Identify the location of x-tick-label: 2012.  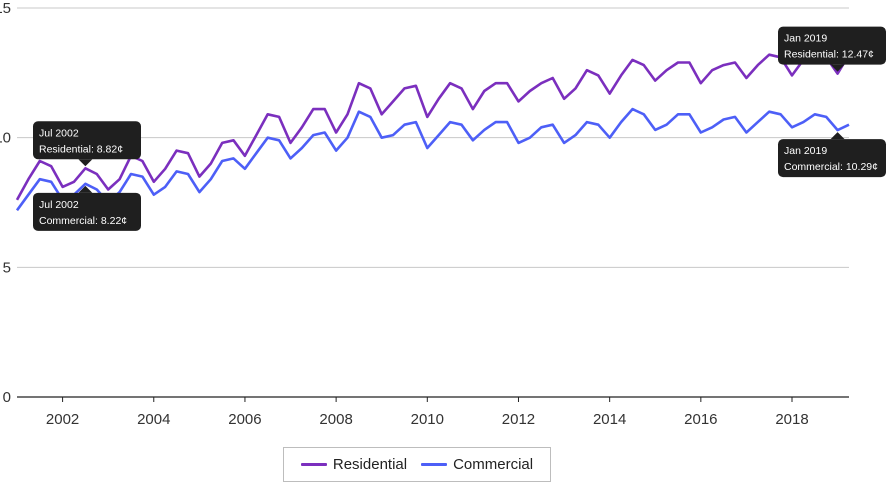
(518, 419).